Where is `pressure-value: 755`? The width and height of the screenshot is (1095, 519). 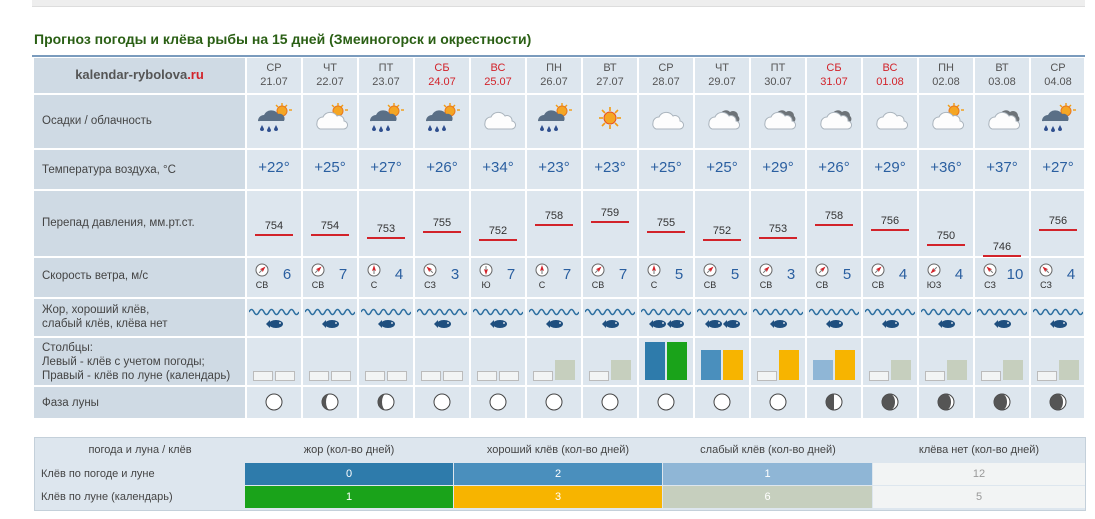
pressure-value: 755 is located at coordinates (666, 223).